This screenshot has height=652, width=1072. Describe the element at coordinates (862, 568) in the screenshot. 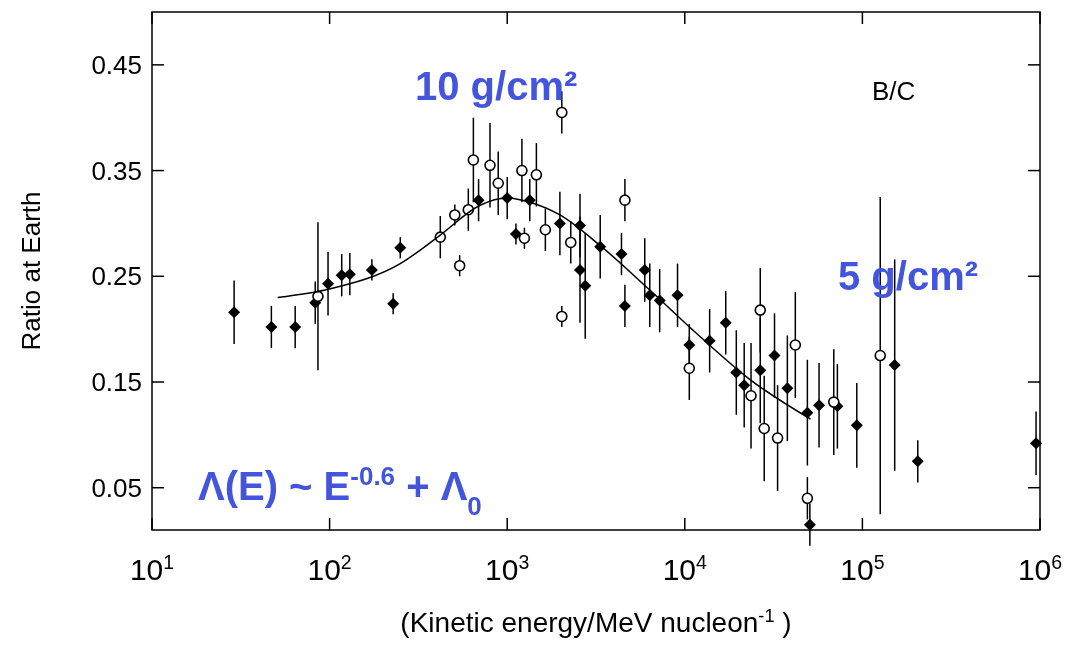

I see `x-tick-label: 10$^{5}$` at that location.